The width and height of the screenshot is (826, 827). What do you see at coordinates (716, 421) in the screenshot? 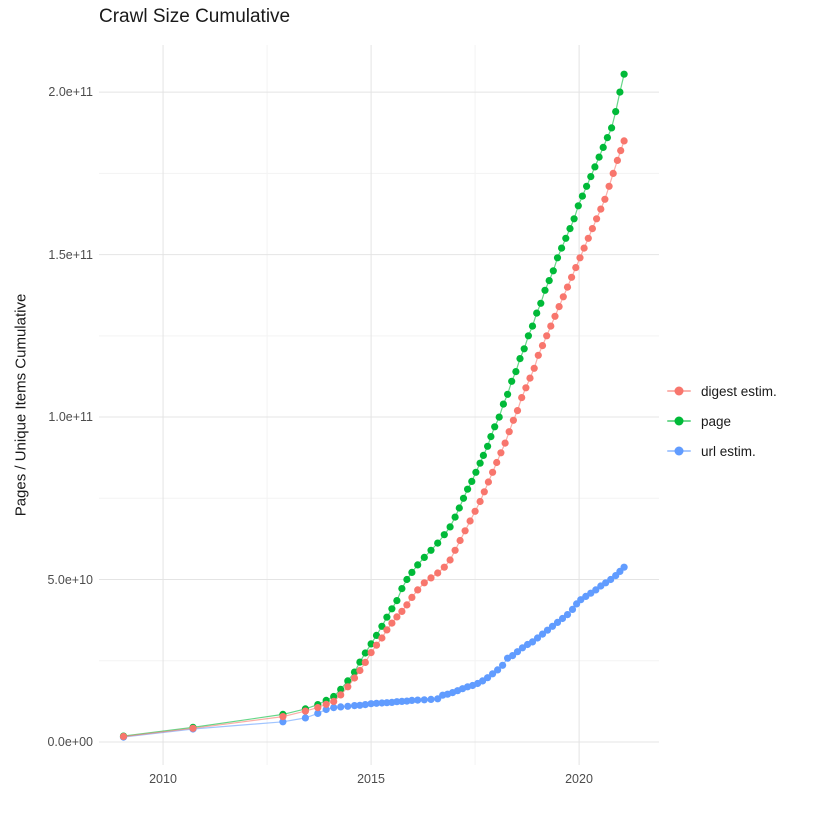
I see `legend-label-page: page` at bounding box center [716, 421].